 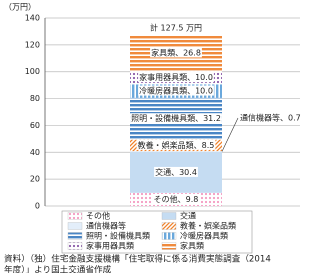 I want to click on legend-label: 家事用器具類, so click(x=110, y=246).